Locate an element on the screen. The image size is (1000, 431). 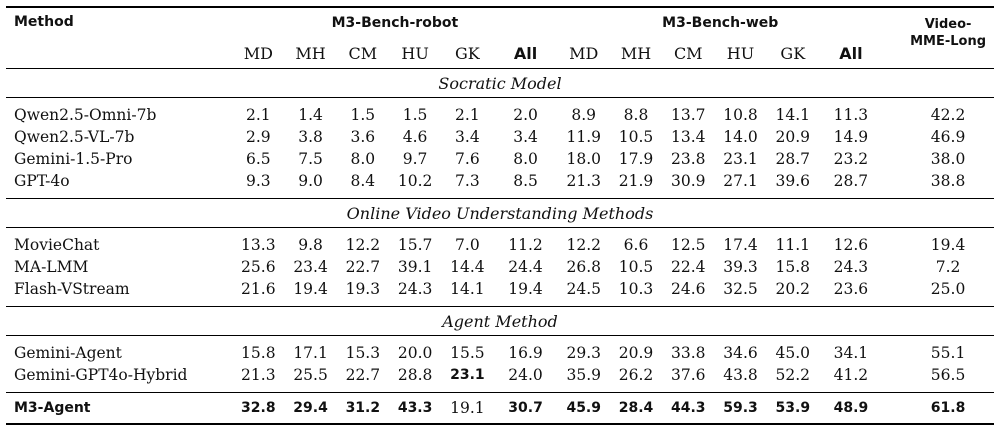
web-cell: 30.9 is located at coordinates (688, 181).